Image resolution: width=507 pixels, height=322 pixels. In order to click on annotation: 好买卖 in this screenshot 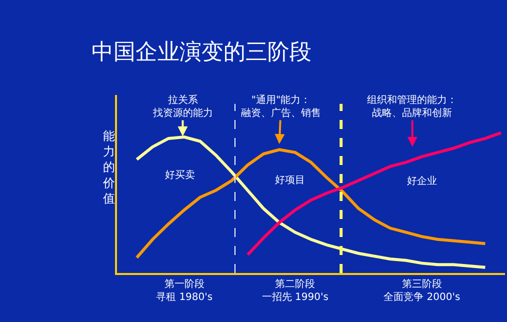, I will do `click(180, 175)`.